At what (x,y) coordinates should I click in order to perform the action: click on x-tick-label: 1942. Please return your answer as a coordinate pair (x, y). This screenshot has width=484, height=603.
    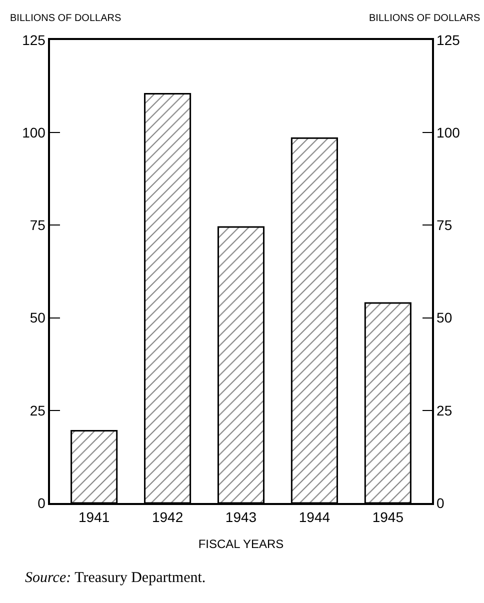
    Looking at the image, I should click on (168, 516).